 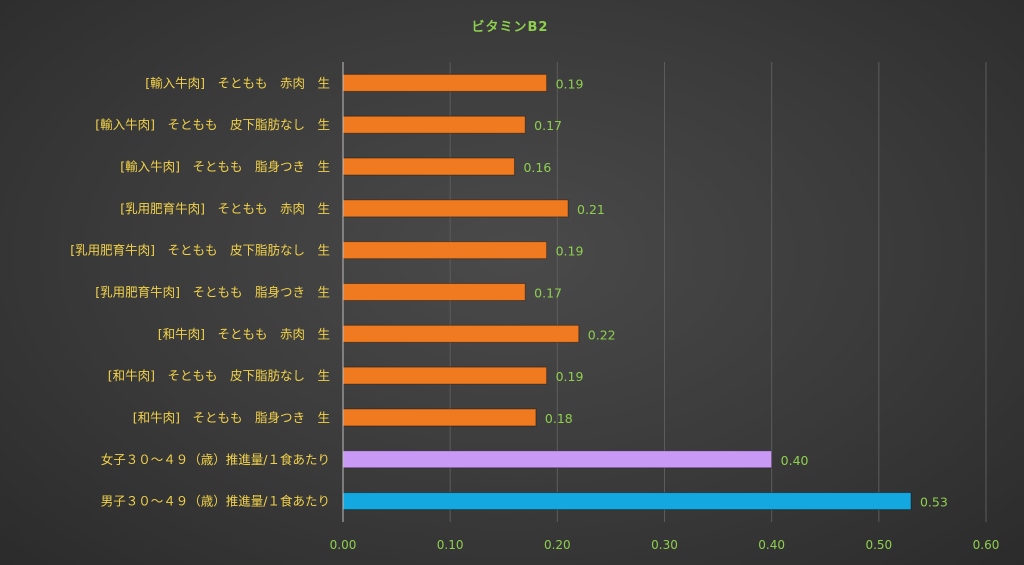 What do you see at coordinates (591, 209) in the screenshot?
I see `data-label: 0.21` at bounding box center [591, 209].